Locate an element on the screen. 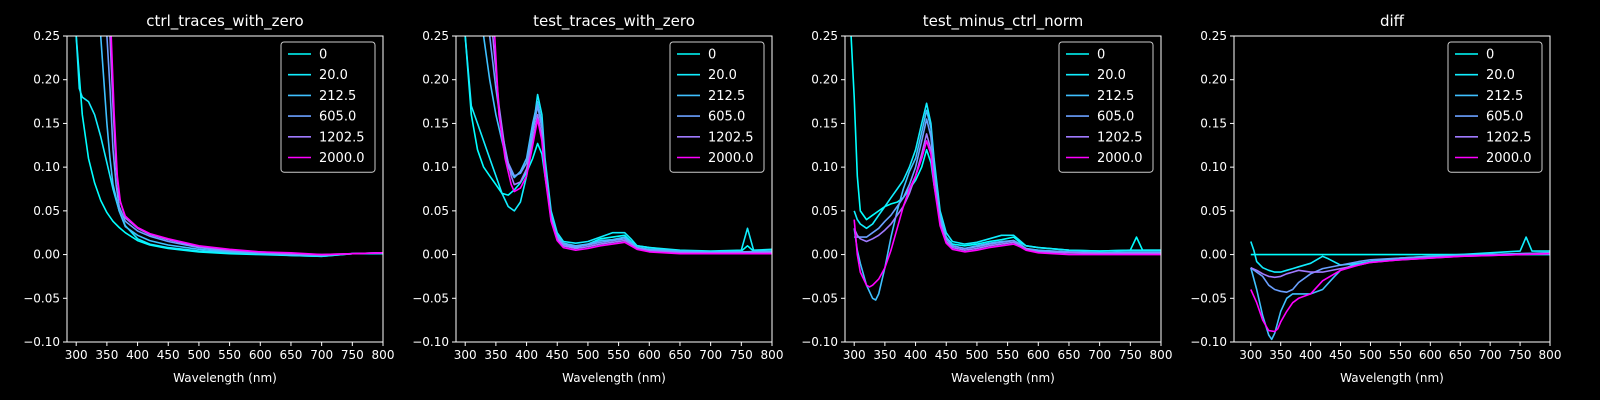 The width and height of the screenshot is (1600, 400). chart-title: diff is located at coordinates (1392, 21).